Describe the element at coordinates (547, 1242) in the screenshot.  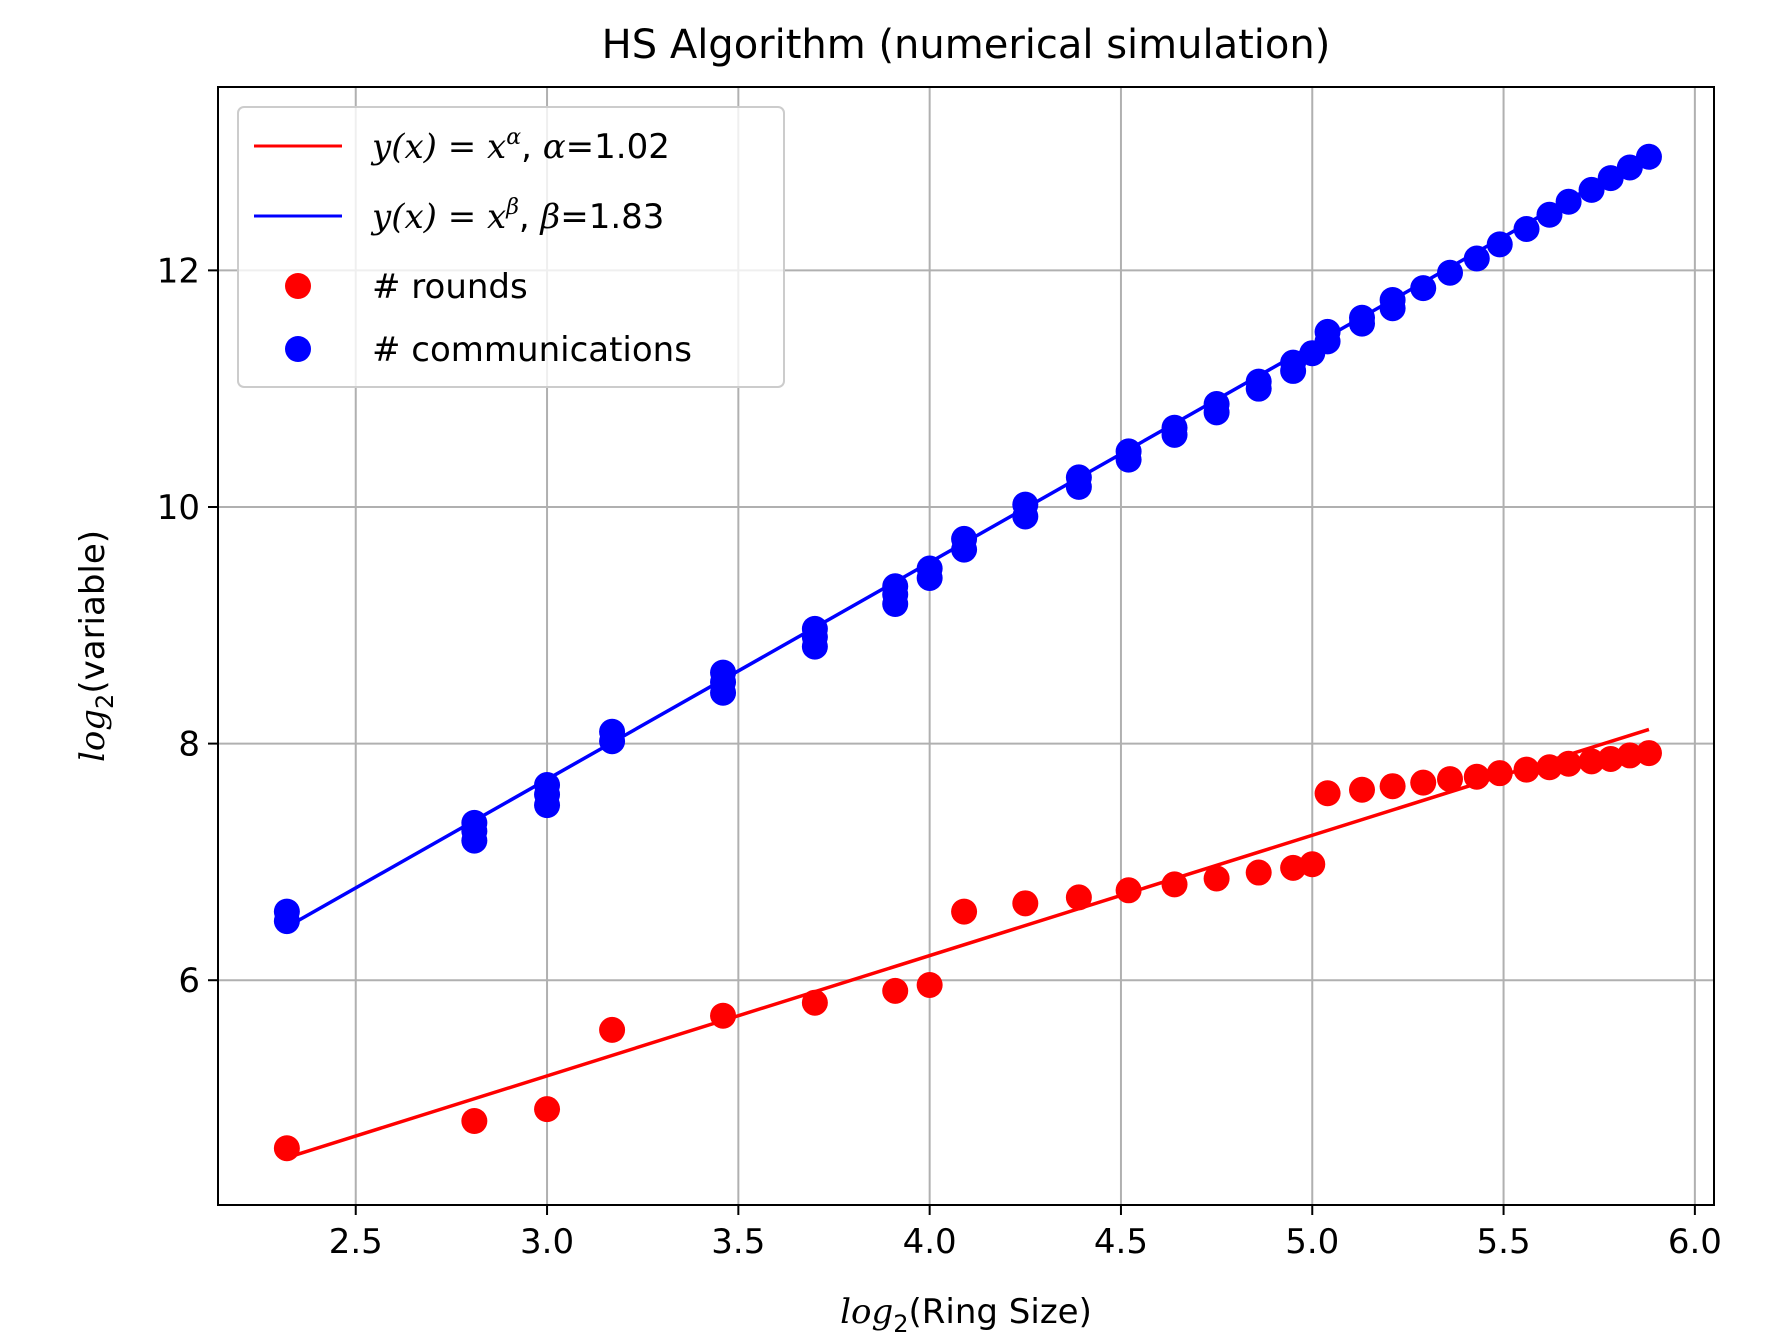
I see `x-tick-label: 3.0` at that location.